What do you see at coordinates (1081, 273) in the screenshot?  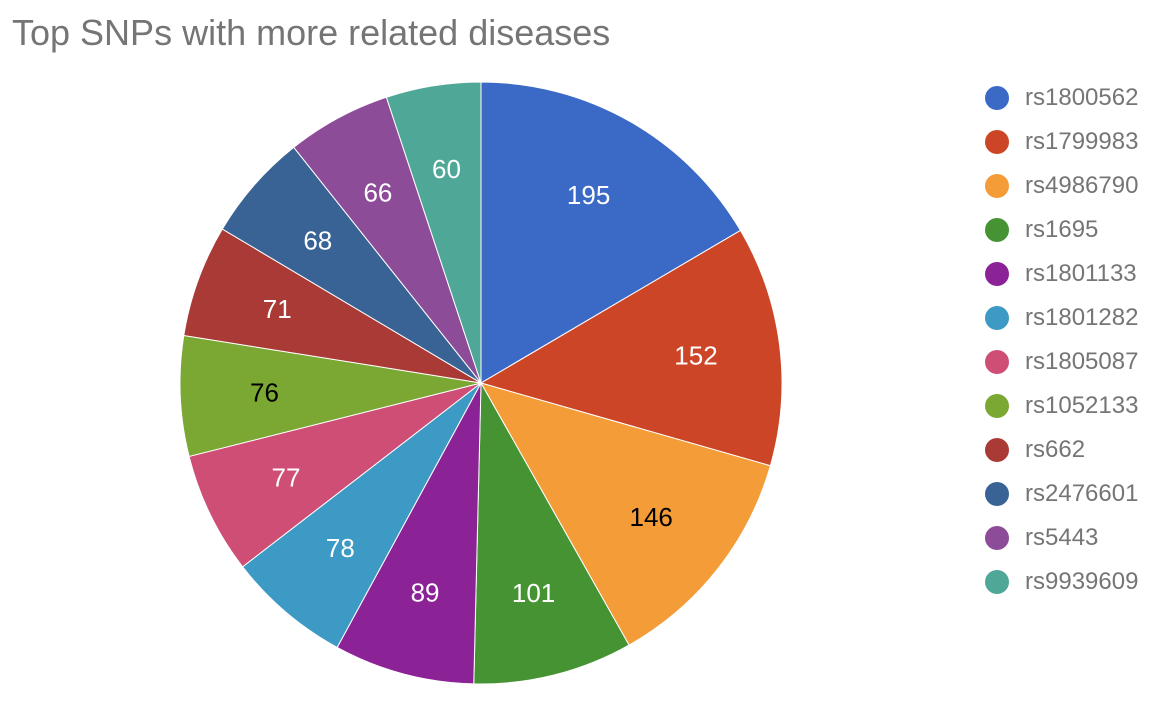 I see `legend-label: rs1801133` at bounding box center [1081, 273].